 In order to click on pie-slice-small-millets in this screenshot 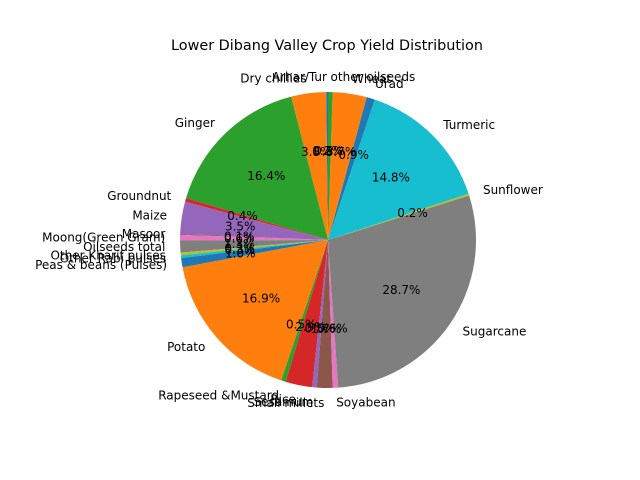, I will do `click(324, 314)`.